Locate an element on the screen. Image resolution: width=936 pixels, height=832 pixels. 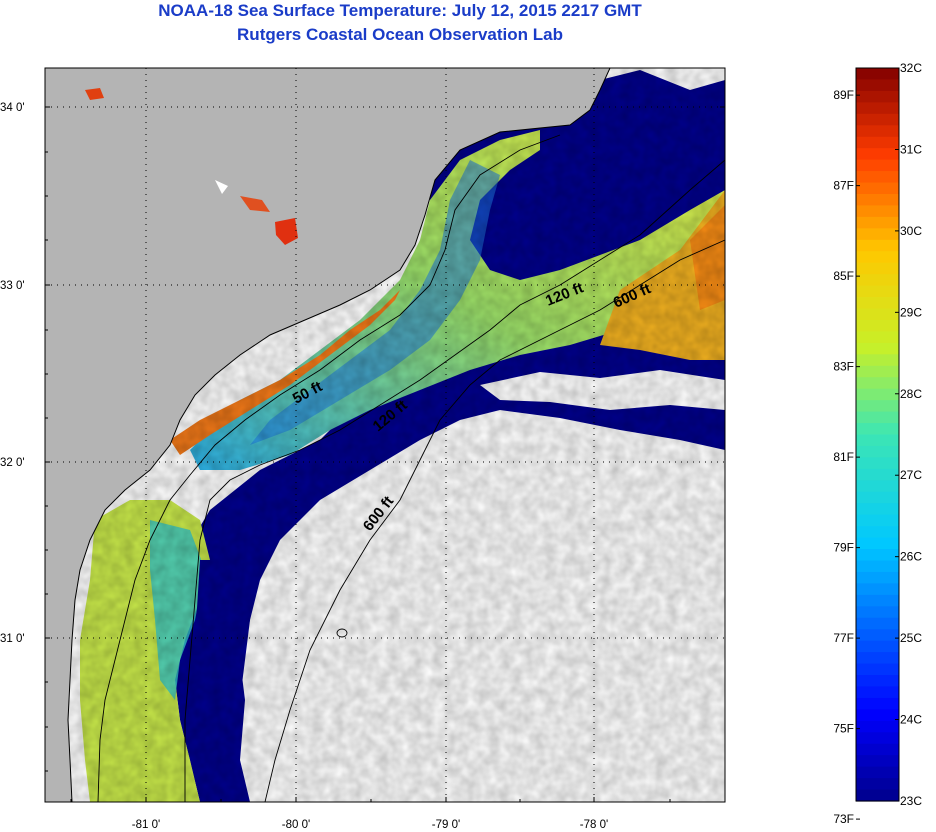
colorbar-ticks is located at coordinates (877, 443).